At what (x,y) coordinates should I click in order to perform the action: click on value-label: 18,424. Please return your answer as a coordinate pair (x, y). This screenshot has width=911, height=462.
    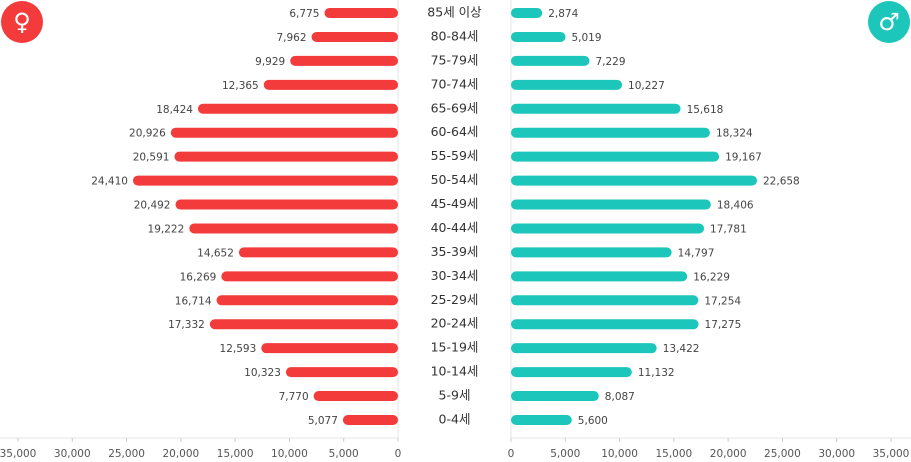
    Looking at the image, I should click on (174, 110).